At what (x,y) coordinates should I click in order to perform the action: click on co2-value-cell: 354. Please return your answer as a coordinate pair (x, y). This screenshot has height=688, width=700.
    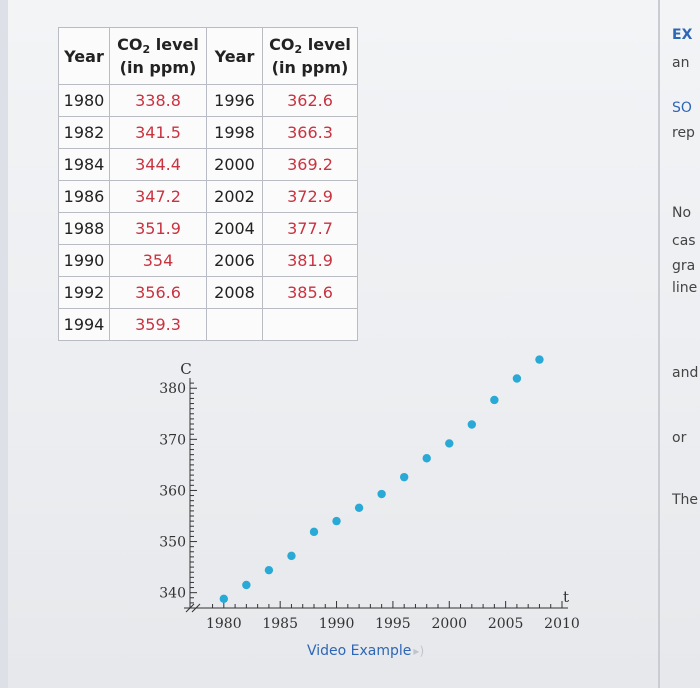
    Looking at the image, I should click on (158, 260).